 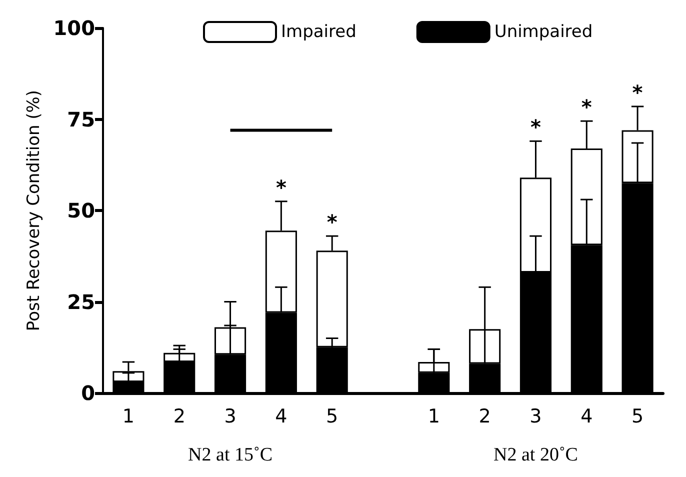 What do you see at coordinates (81, 302) in the screenshot?
I see `y-tick-label: 25` at bounding box center [81, 302].